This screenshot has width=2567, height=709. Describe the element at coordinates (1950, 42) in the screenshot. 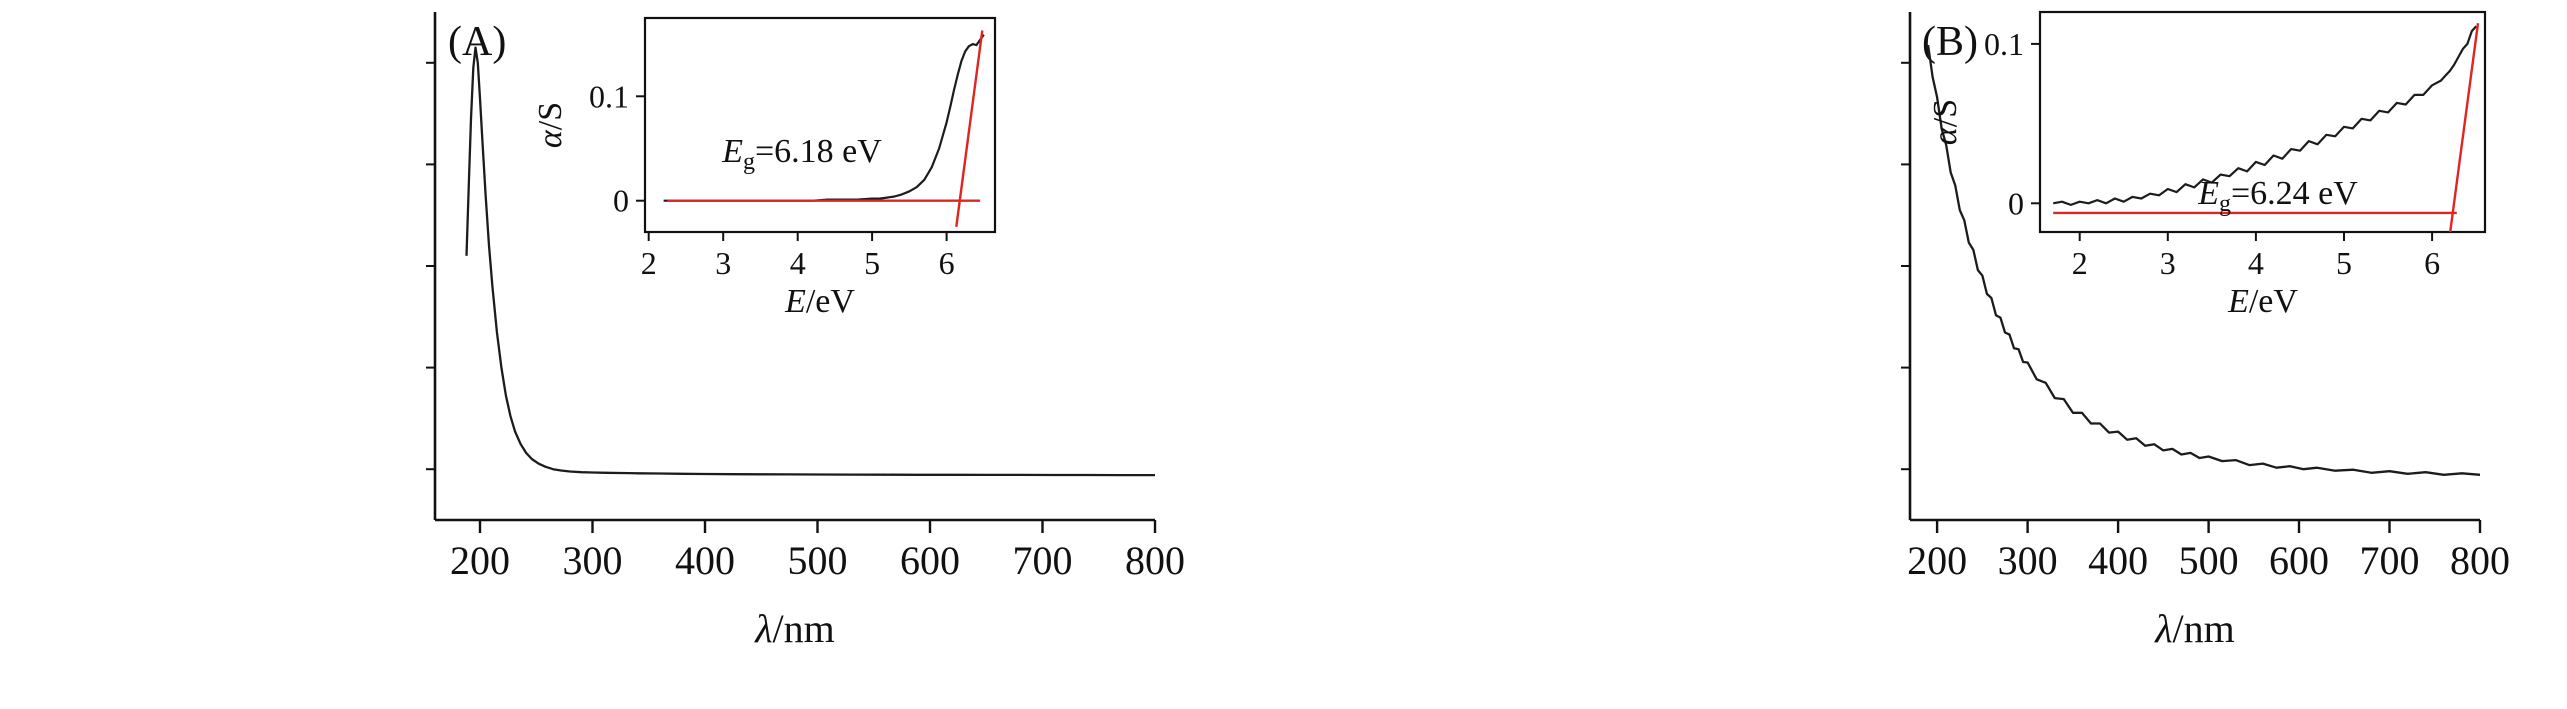

I see `panel-b-label: (B)` at that location.